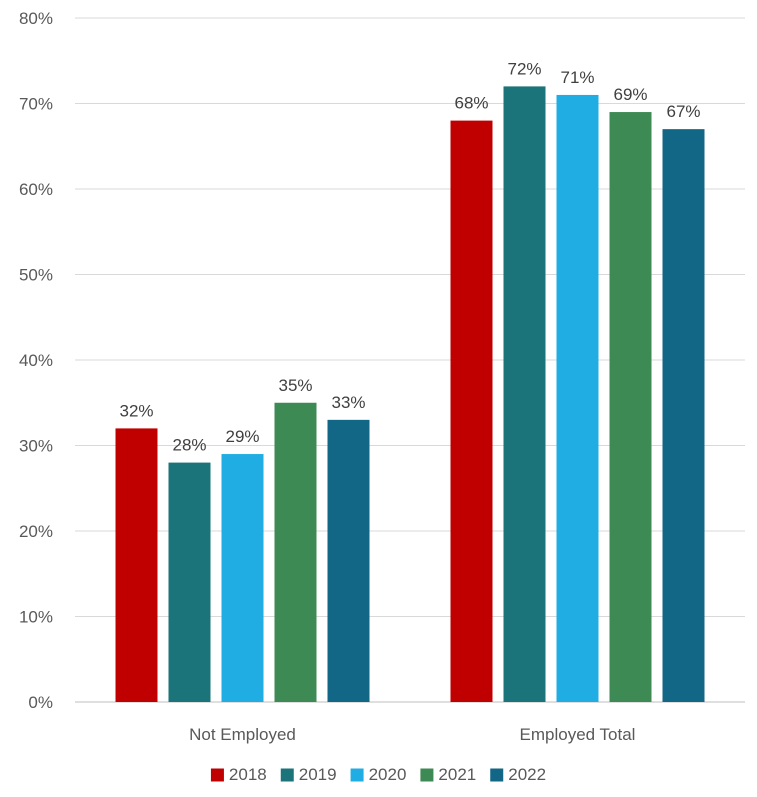 This screenshot has width=757, height=797. I want to click on legend-swatch-2022, so click(497, 775).